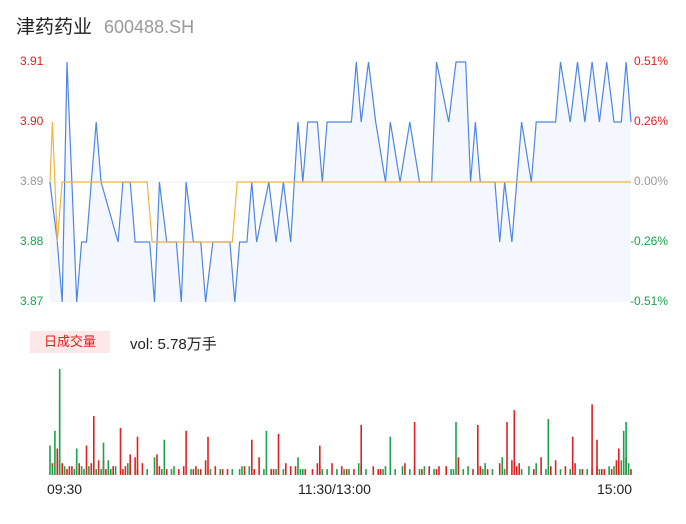 The image size is (686, 524). I want to click on y-tick-left-0: 3.91, so click(32, 61).